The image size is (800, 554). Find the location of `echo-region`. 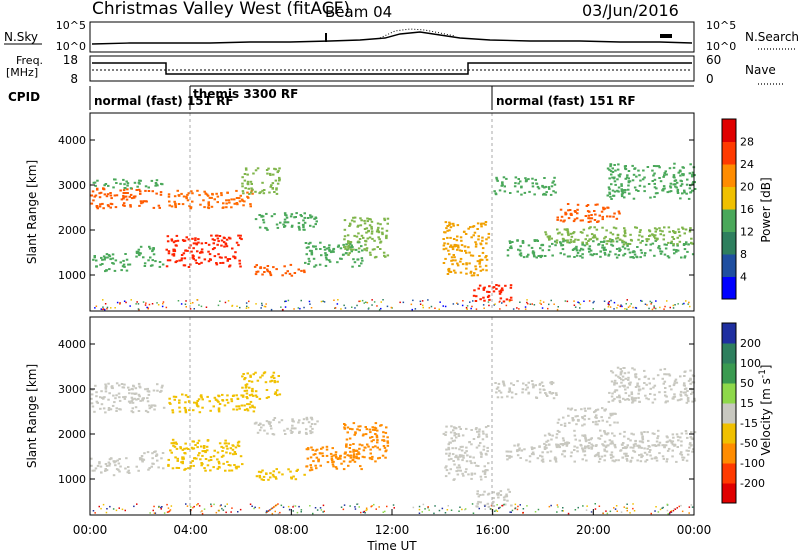

echo-region is located at coordinates (212, 403).